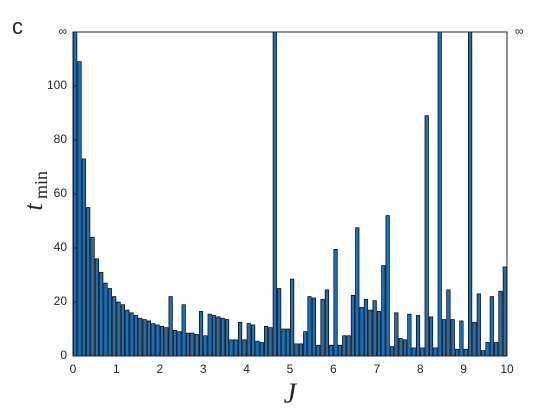 This screenshot has width=560, height=420. Describe the element at coordinates (246, 369) in the screenshot. I see `x-tick-label: 4` at that location.